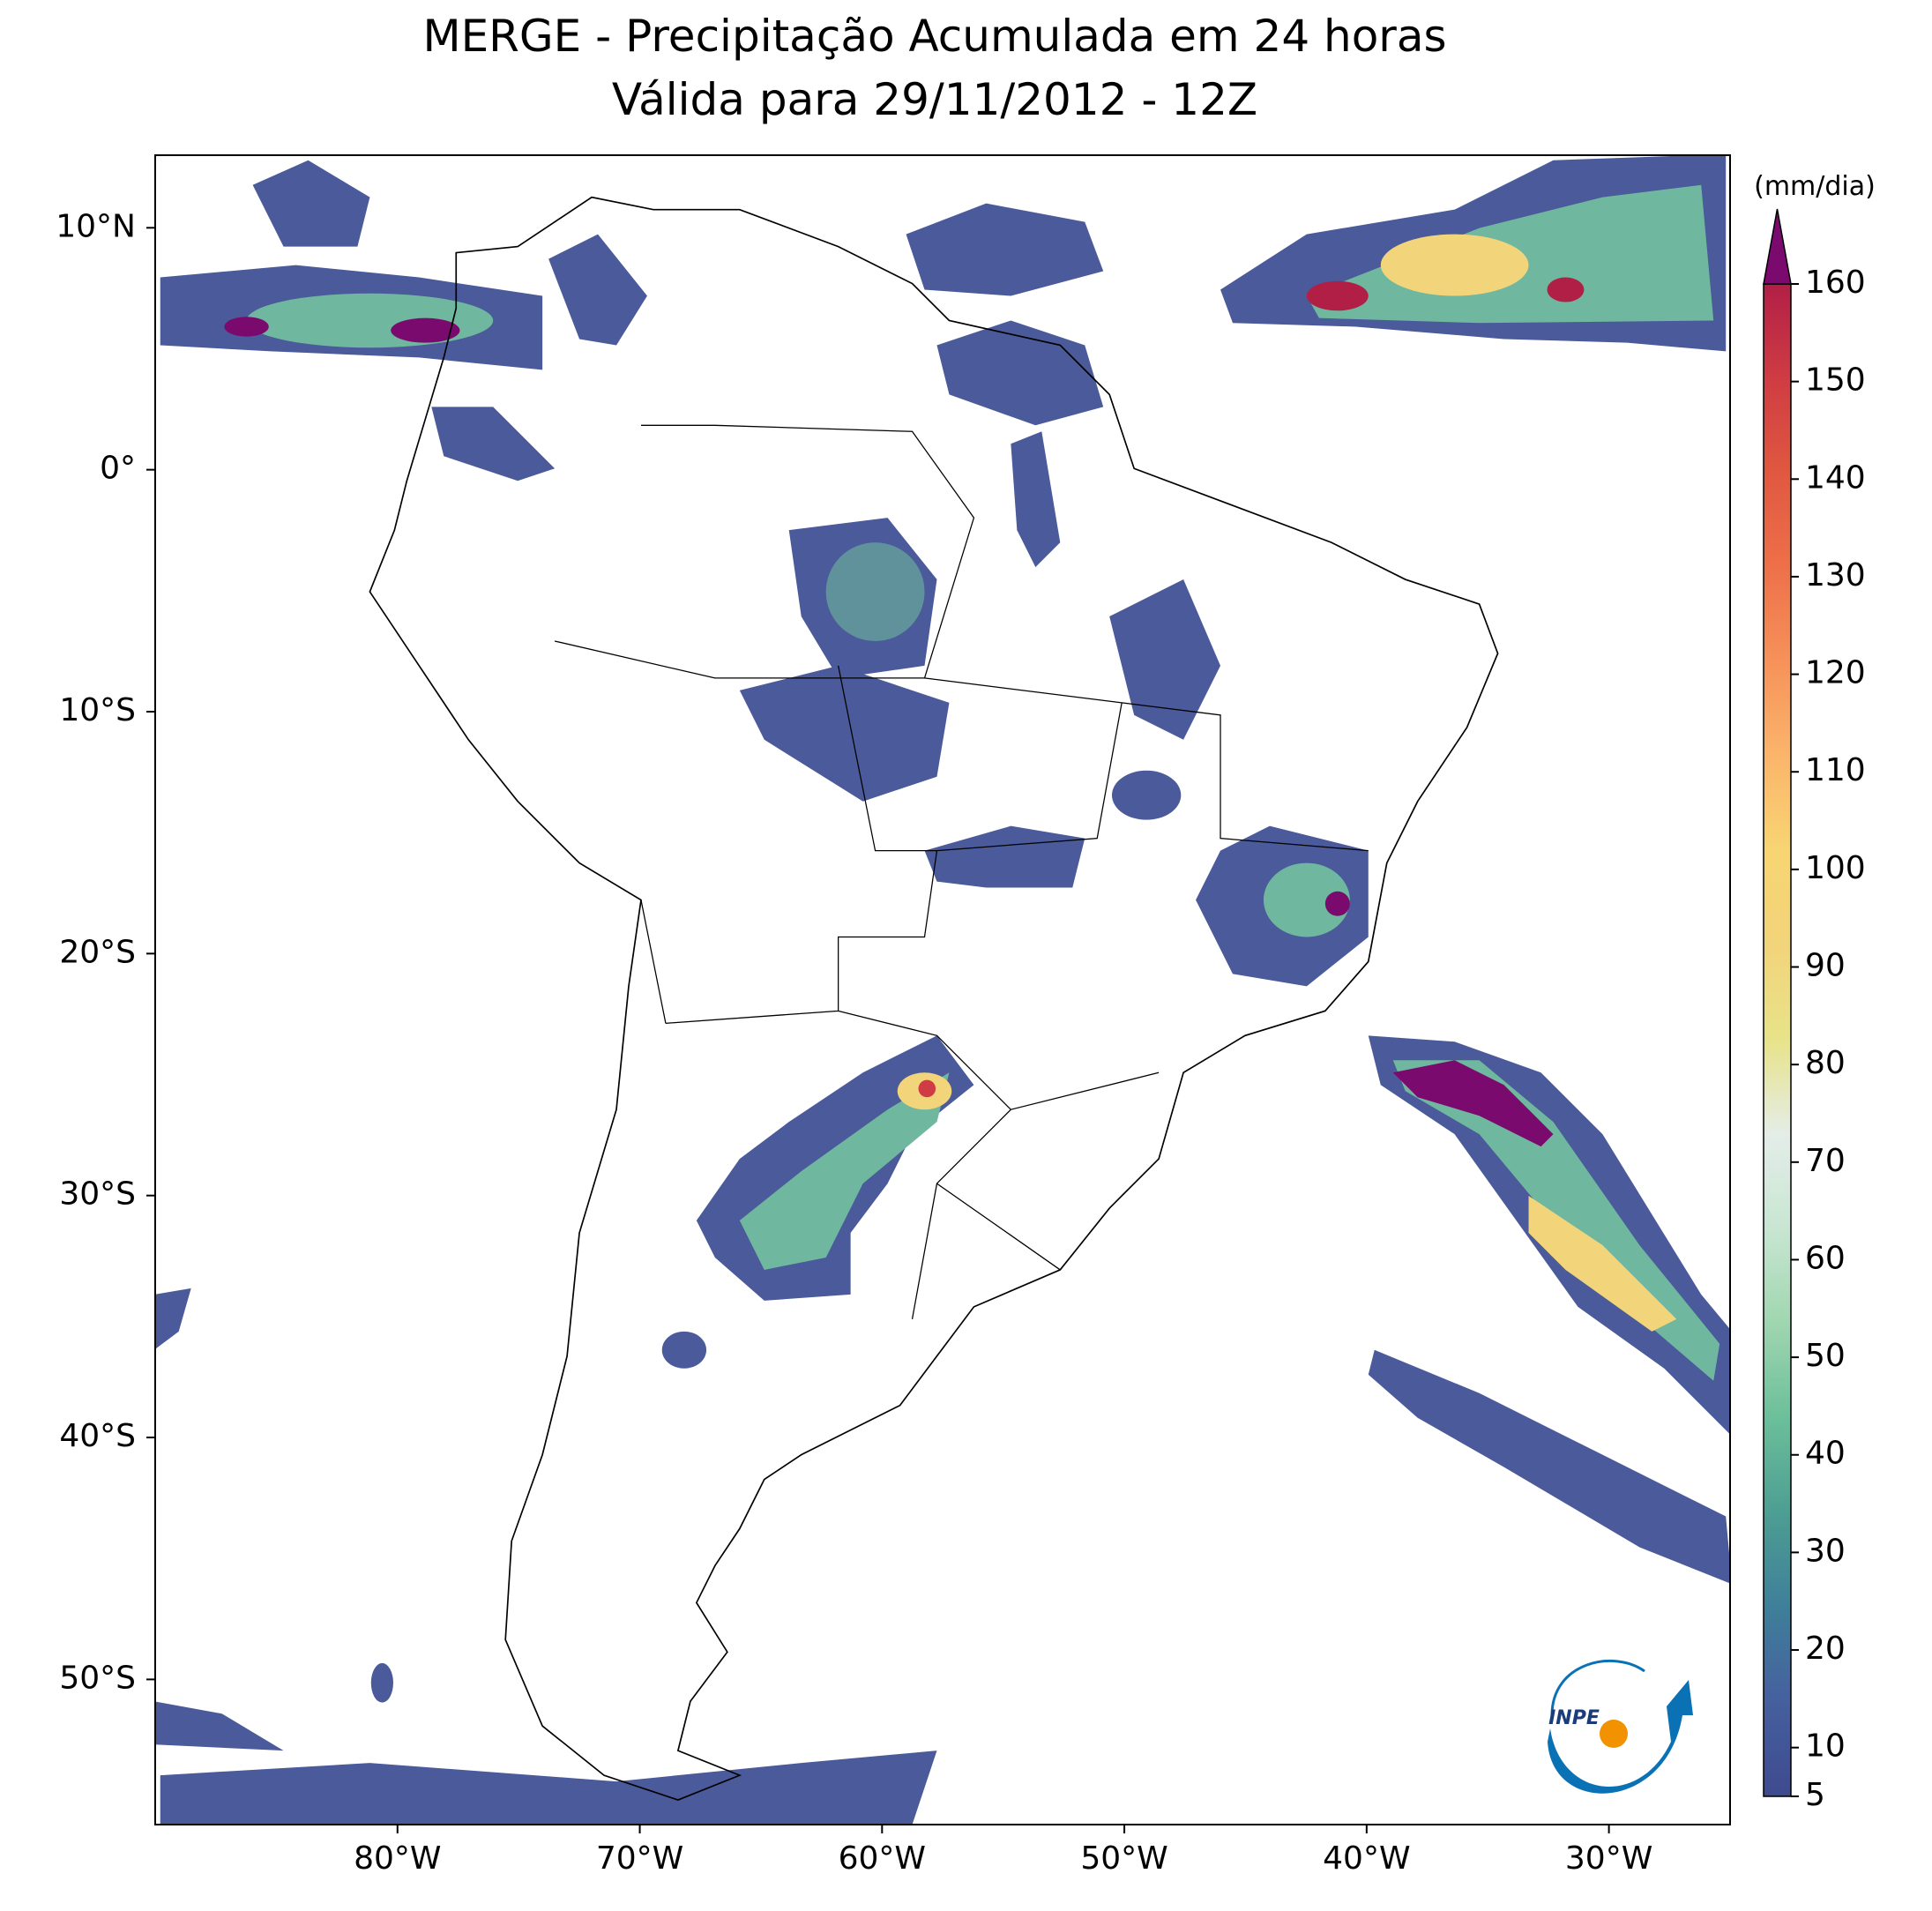  What do you see at coordinates (1815, 187) in the screenshot?
I see `colorbar-label: (mm/dia)` at bounding box center [1815, 187].